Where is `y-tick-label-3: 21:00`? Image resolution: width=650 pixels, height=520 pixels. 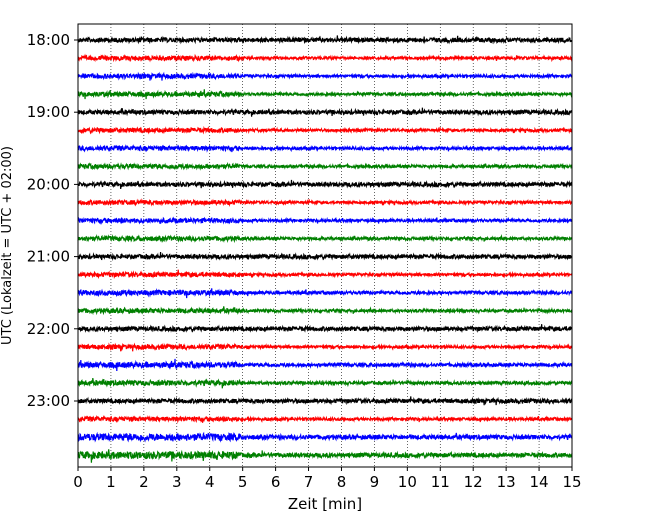 y-tick-label-3: 21:00 is located at coordinates (48, 257).